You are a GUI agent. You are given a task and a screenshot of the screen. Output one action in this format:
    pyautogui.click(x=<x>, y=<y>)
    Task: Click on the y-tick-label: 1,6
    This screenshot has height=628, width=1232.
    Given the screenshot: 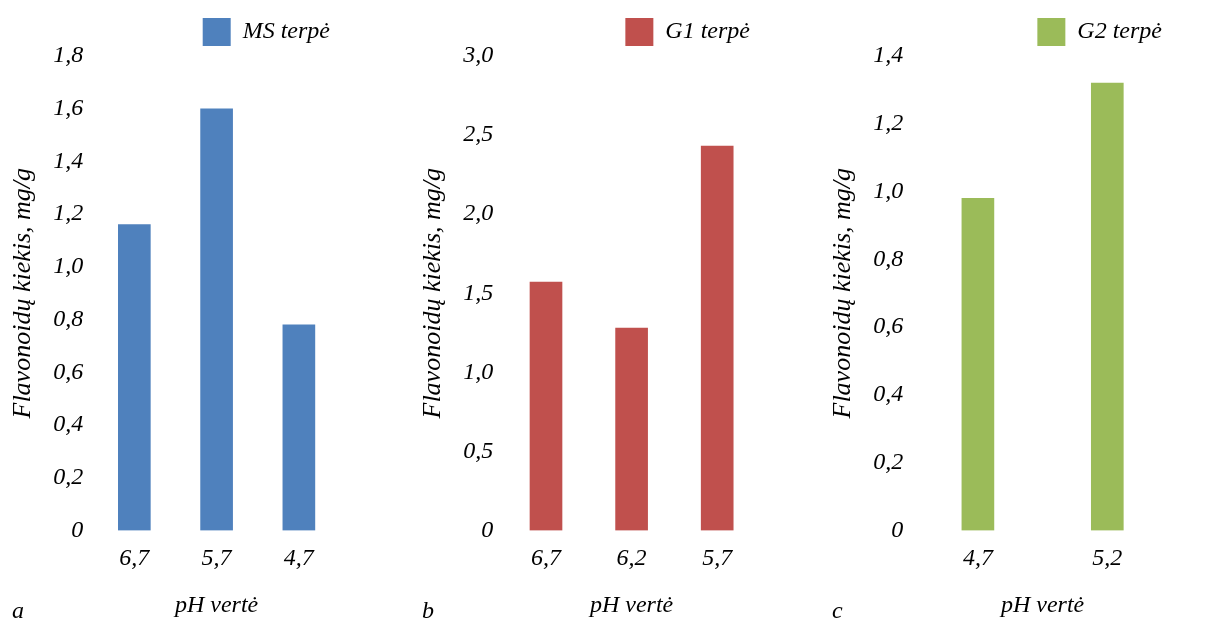 What is the action you would take?
    pyautogui.click(x=68, y=107)
    